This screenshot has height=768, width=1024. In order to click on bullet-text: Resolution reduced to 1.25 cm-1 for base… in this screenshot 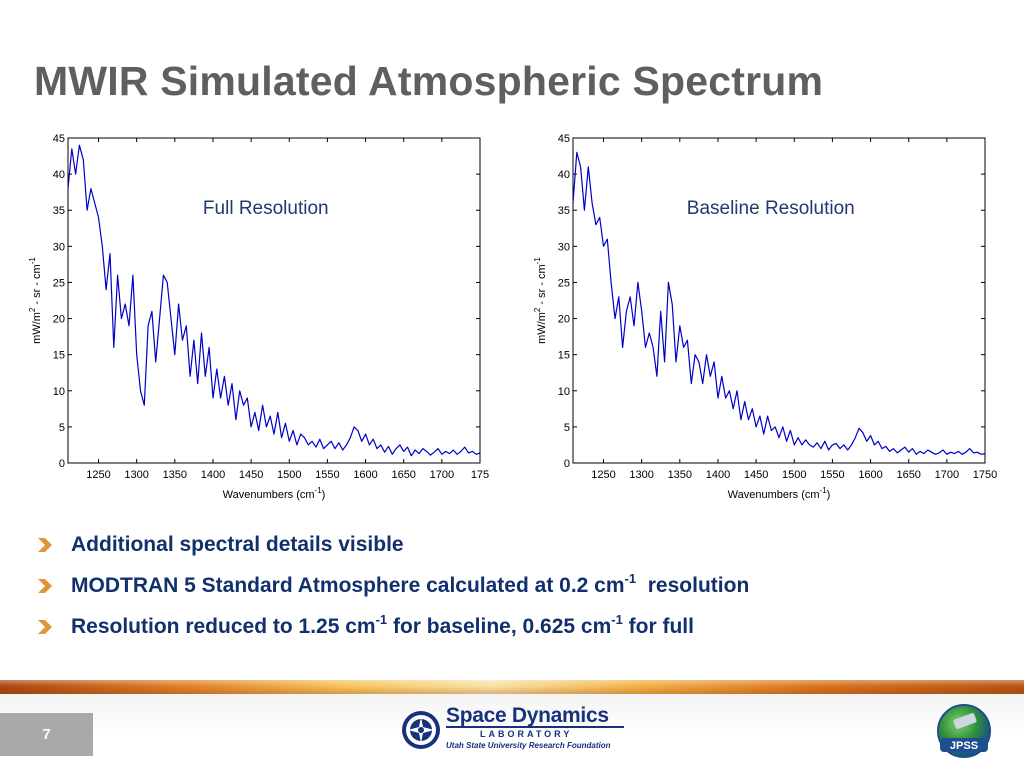, I will do `click(382, 625)`.